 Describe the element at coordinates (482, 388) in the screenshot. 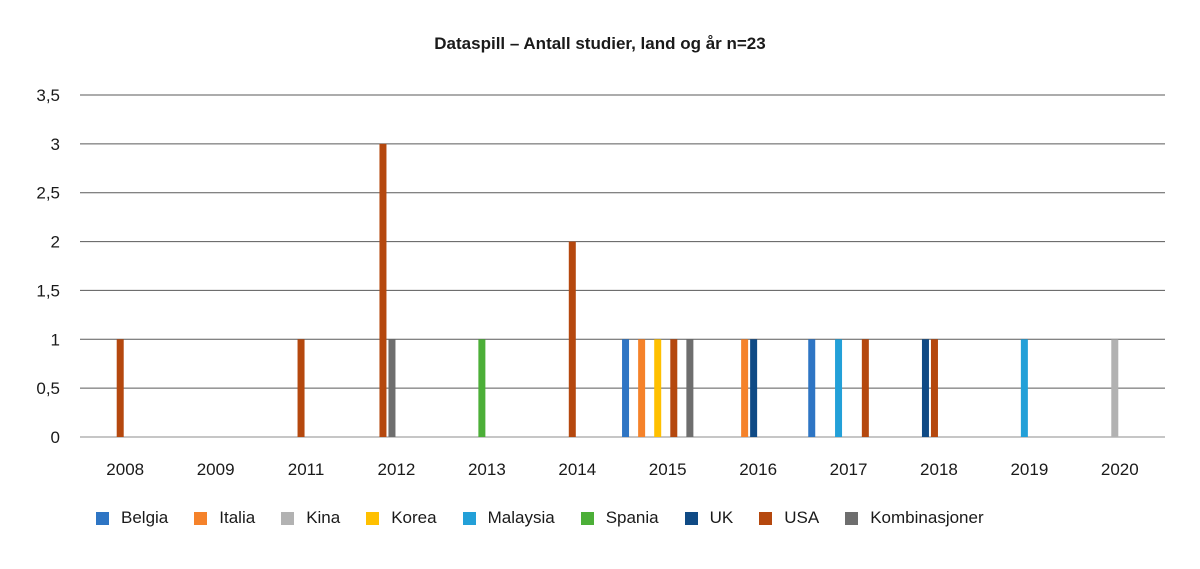

I see `bar-spania` at that location.